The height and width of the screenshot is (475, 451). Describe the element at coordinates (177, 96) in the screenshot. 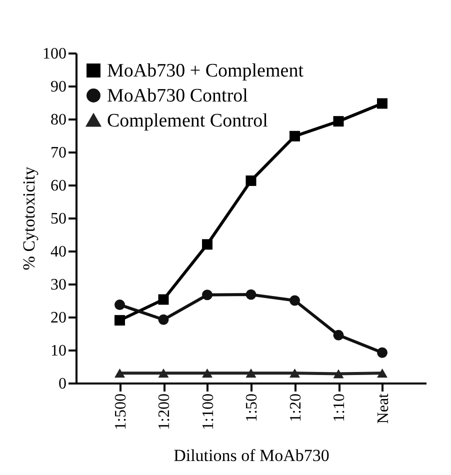

I see `legend-label: MoAb730 Control` at that location.